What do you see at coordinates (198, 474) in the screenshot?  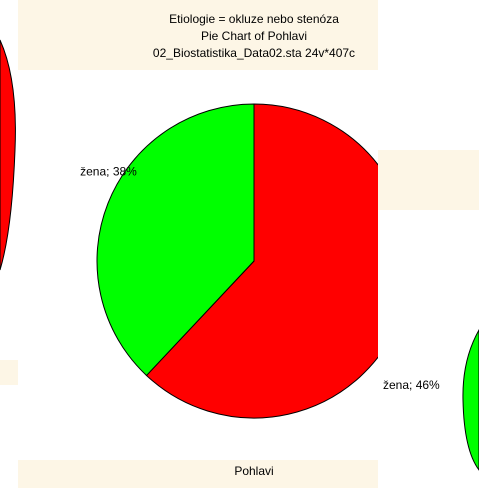 I see `footer-band` at bounding box center [198, 474].